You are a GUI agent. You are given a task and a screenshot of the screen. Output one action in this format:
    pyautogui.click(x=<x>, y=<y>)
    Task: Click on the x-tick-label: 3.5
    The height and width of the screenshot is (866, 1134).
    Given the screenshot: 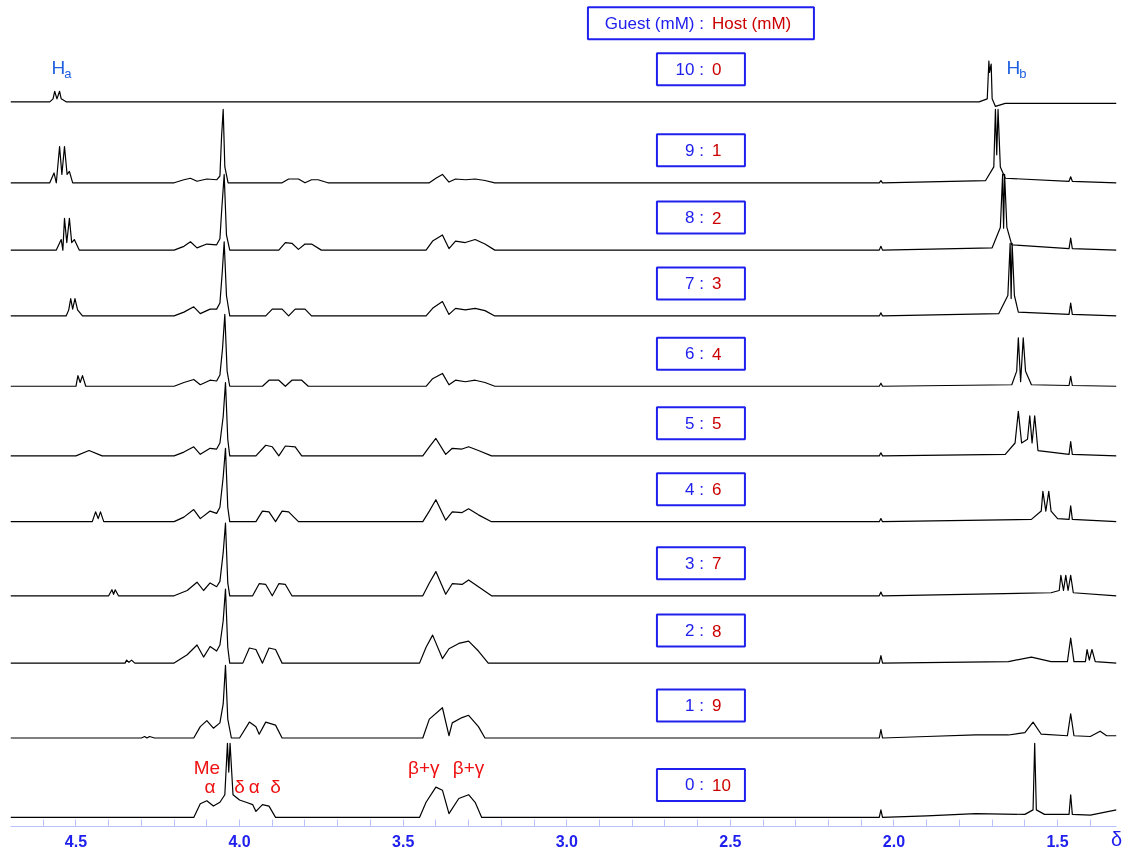 What is the action you would take?
    pyautogui.click(x=403, y=841)
    